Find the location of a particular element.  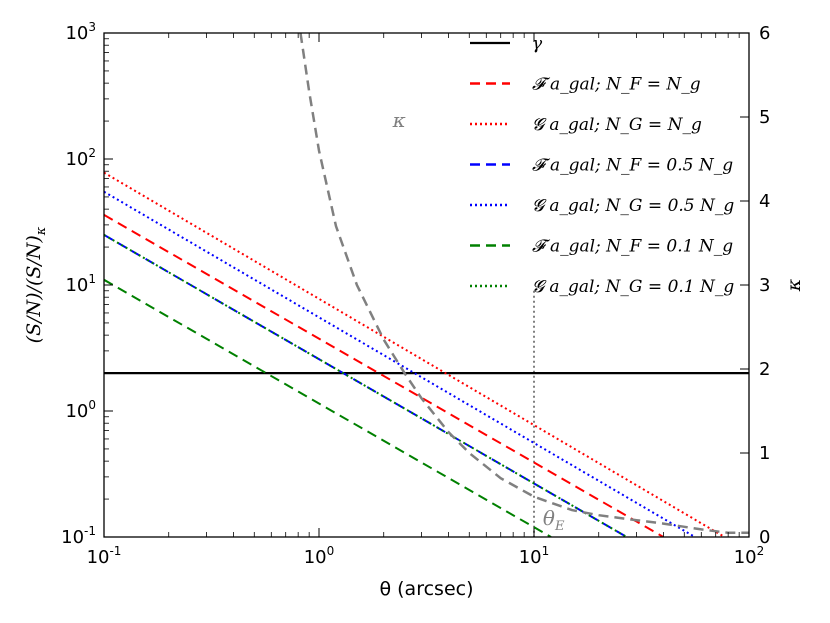

legend-label-1: 𝓕 a_gal; N_F = N_g is located at coordinates (616, 85).